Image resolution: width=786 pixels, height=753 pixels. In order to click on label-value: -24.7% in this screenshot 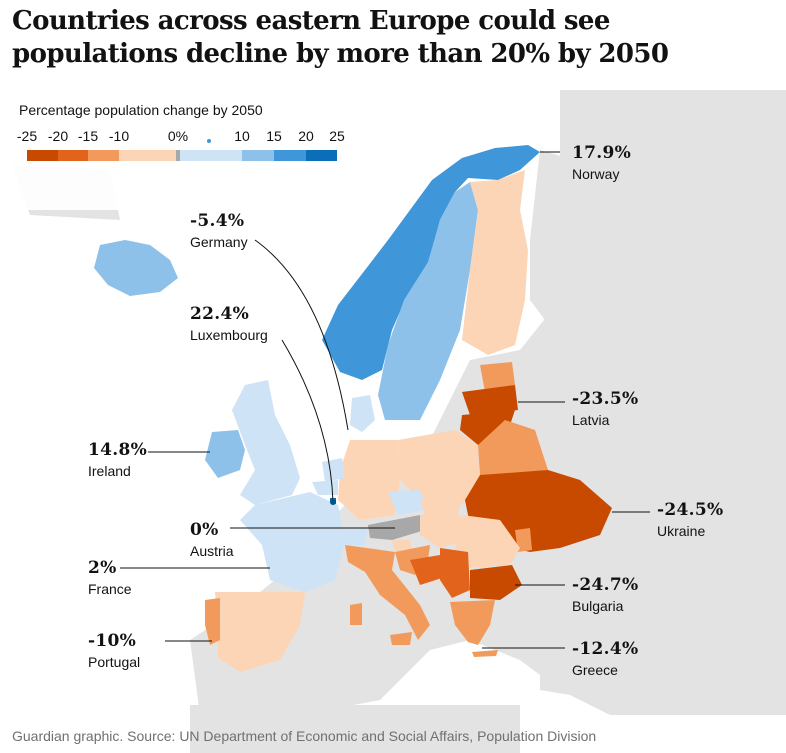, I will do `click(605, 585)`.